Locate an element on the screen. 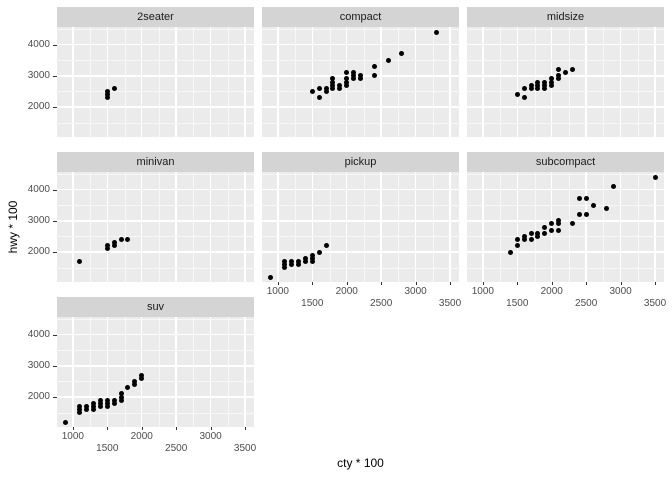  facet-strip-subcompact: subcompact is located at coordinates (565, 162).